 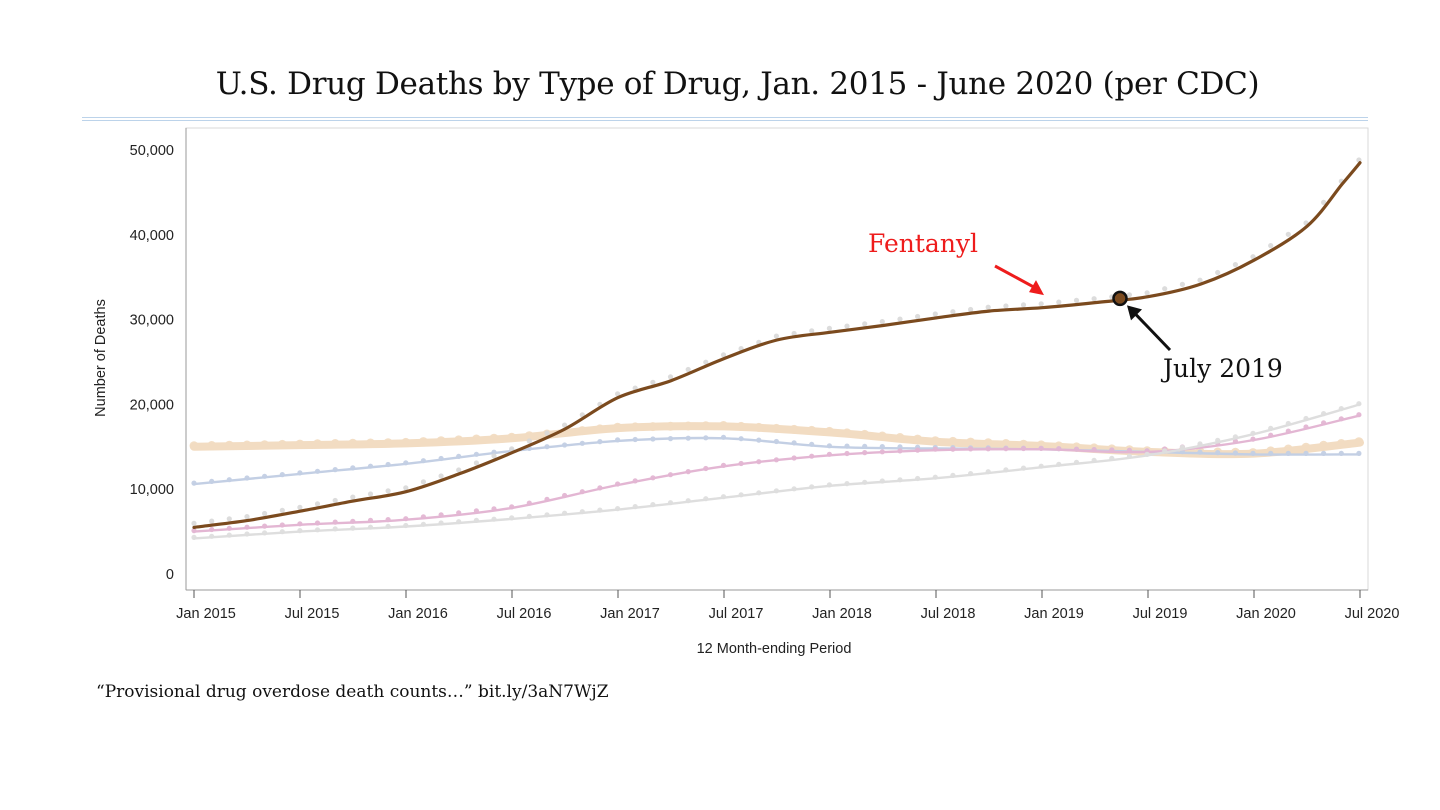 What do you see at coordinates (1120, 298) in the screenshot?
I see `annotation-july-2019-marker` at bounding box center [1120, 298].